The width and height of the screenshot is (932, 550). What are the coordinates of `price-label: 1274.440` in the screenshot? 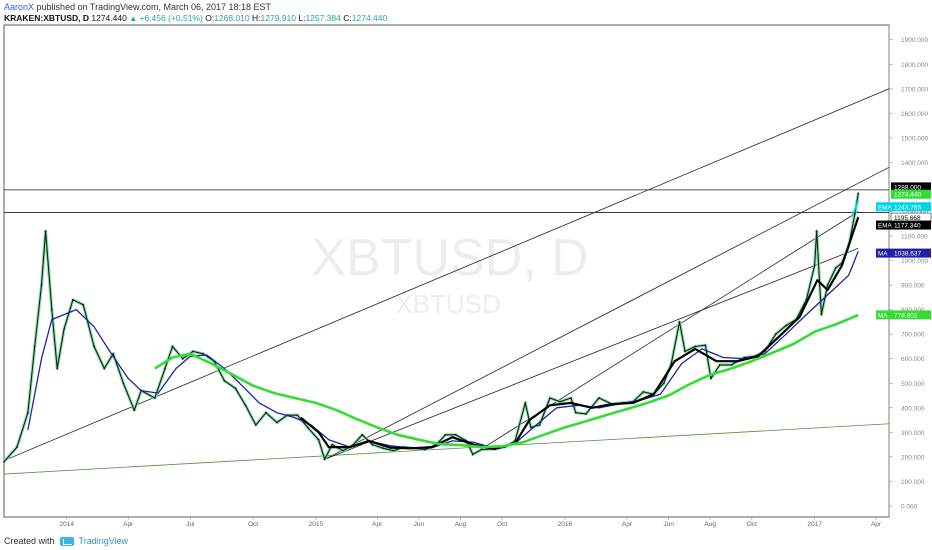 It's located at (911, 194).